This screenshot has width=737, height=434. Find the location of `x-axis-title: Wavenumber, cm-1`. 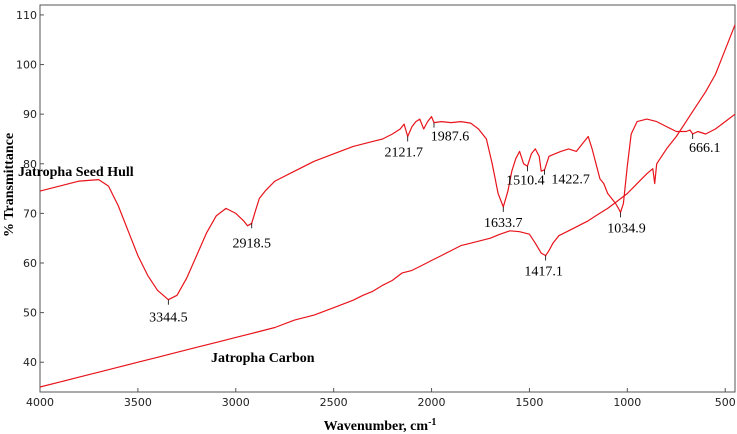

x-axis-title: Wavenumber, cm-1 is located at coordinates (380, 425).